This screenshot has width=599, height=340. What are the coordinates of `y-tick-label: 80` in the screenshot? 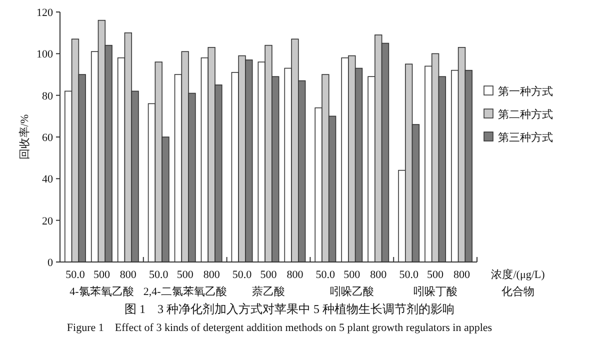 It's located at (48, 96).